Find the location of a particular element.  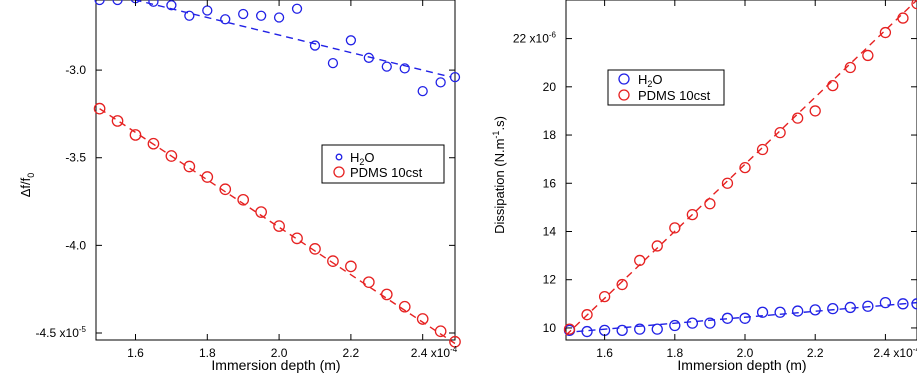

right-y-tick-label: 22 x10⁻⁶ is located at coordinates (535, 38).